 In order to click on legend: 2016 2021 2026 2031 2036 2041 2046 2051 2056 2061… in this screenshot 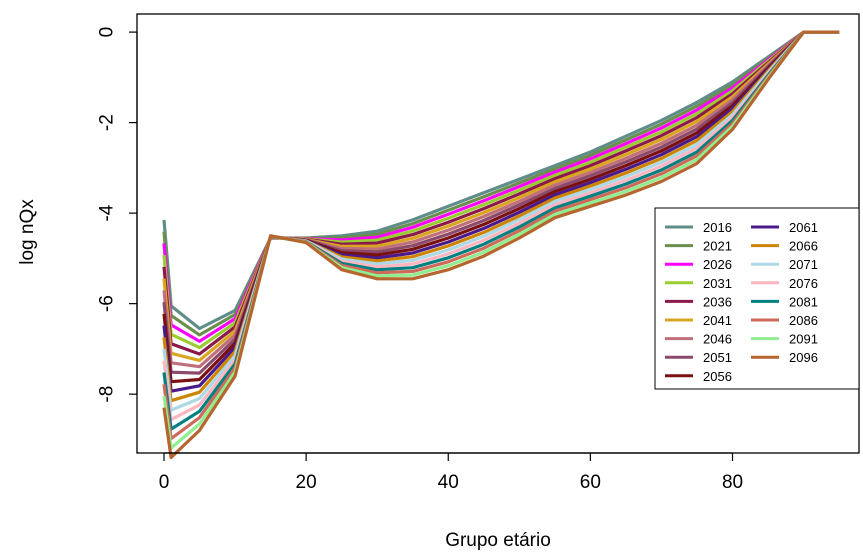, I will do `click(757, 298)`.